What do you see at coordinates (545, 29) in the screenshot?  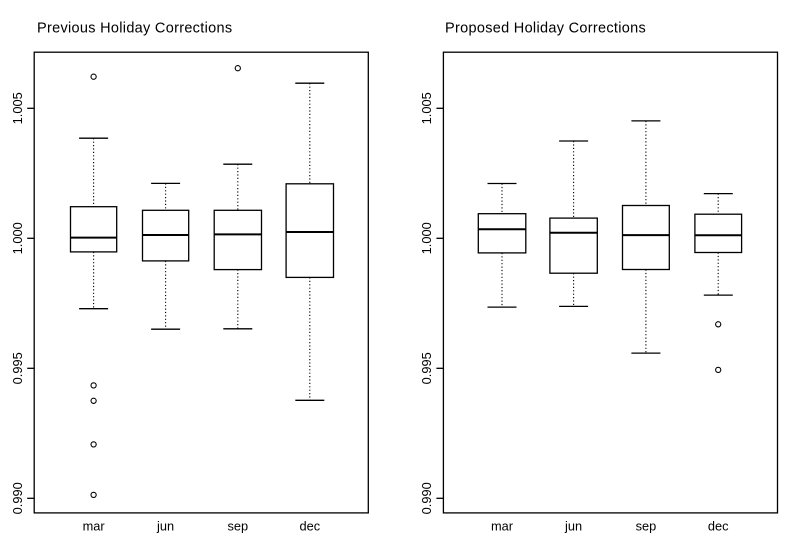 I see `svg-text: Proposed Holiday Corrections` at bounding box center [545, 29].